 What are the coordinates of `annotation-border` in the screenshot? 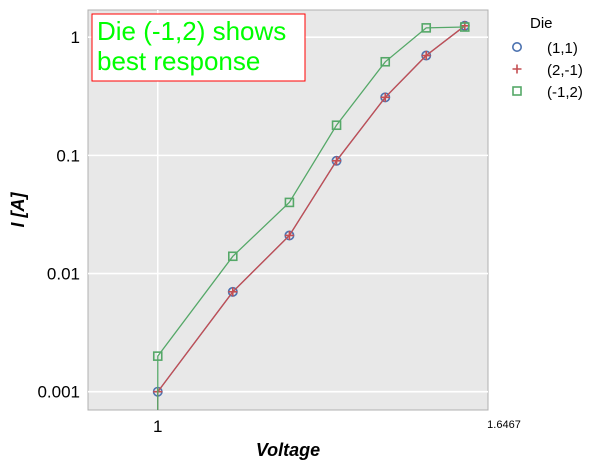 It's located at (198, 47).